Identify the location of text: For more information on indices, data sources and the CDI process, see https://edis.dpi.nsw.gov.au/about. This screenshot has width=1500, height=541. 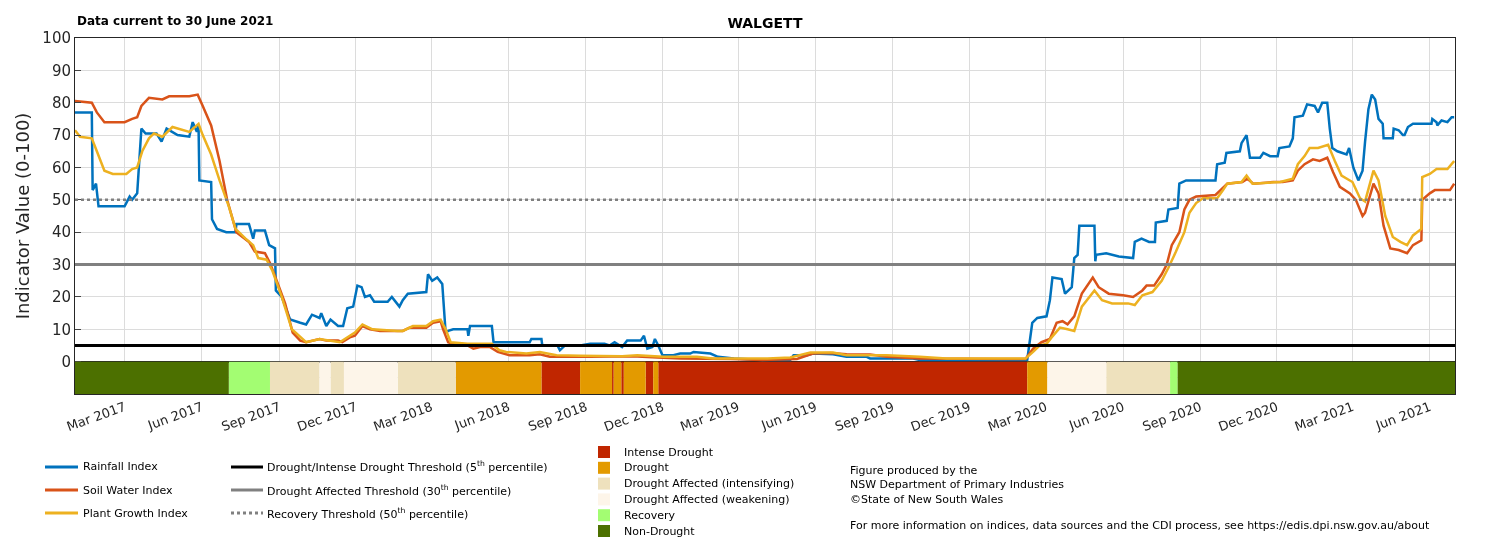
(1140, 525).